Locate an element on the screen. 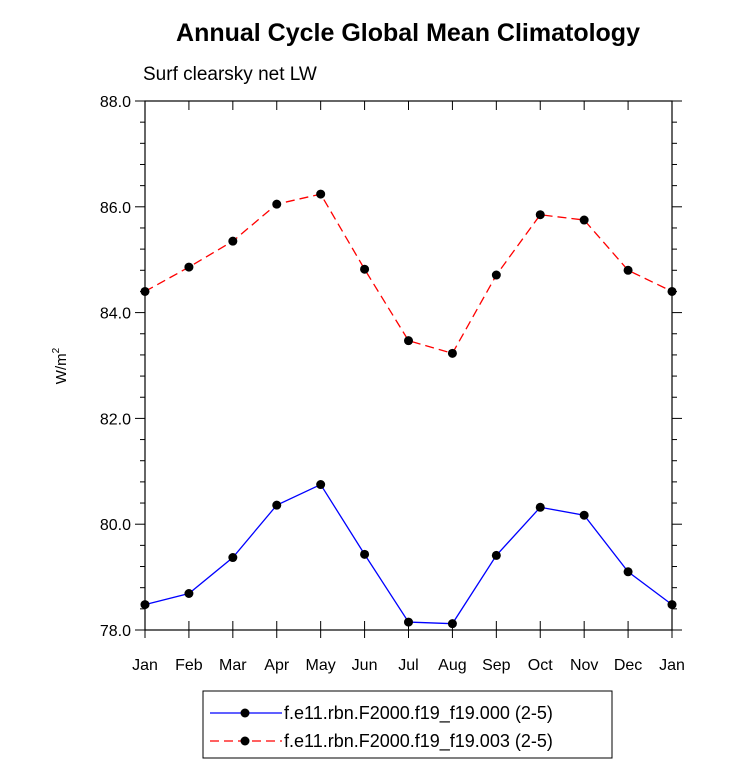 This screenshot has width=733, height=782. x-tick-label: Jul is located at coordinates (408, 665).